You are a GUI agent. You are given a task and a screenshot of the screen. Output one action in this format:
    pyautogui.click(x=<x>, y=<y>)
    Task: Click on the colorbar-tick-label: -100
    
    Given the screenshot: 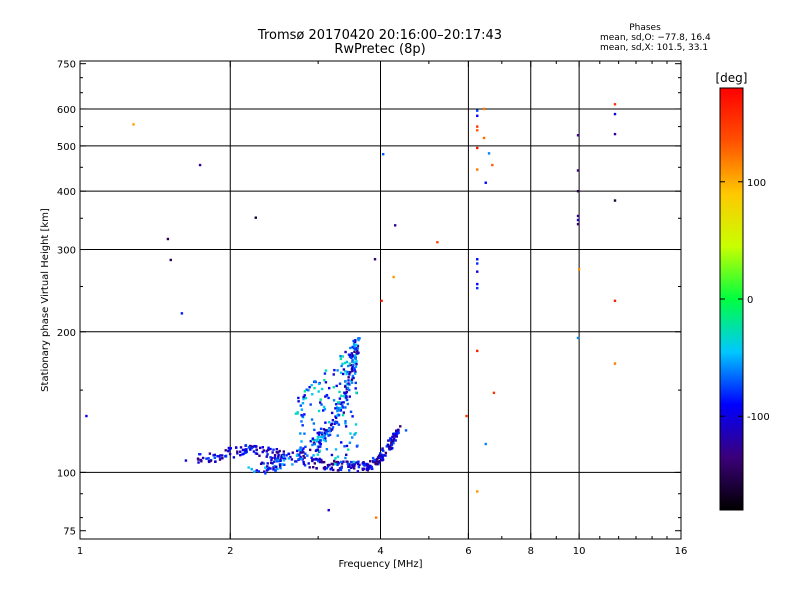 What is the action you would take?
    pyautogui.click(x=758, y=417)
    